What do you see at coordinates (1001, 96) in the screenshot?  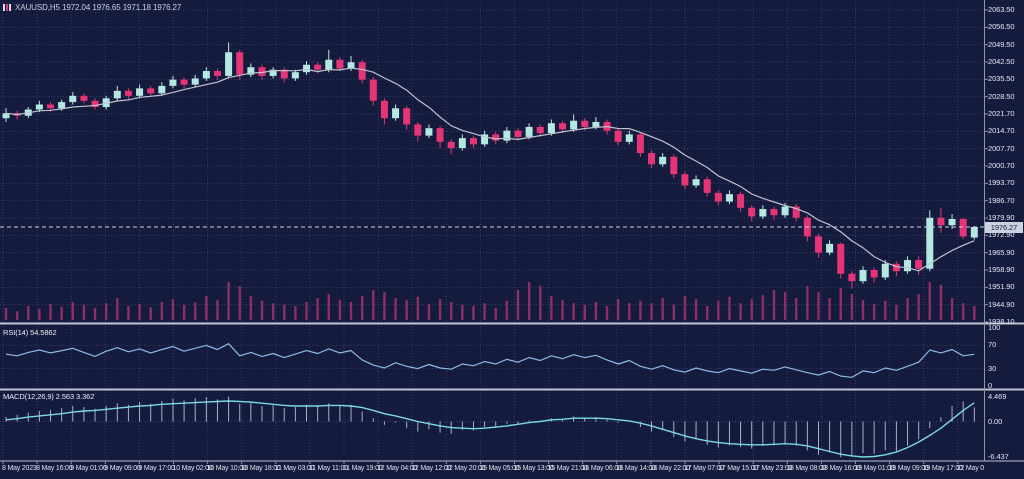 I see `price-axis-label: 2028.50` at bounding box center [1001, 96].